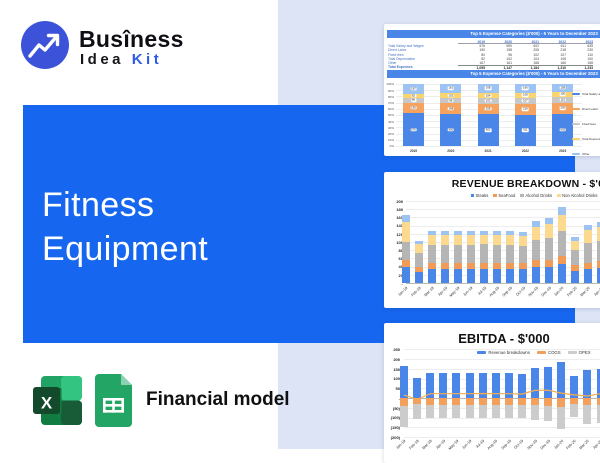  Describe the element at coordinates (45, 45) in the screenshot. I see `brand-logo-circle` at that location.